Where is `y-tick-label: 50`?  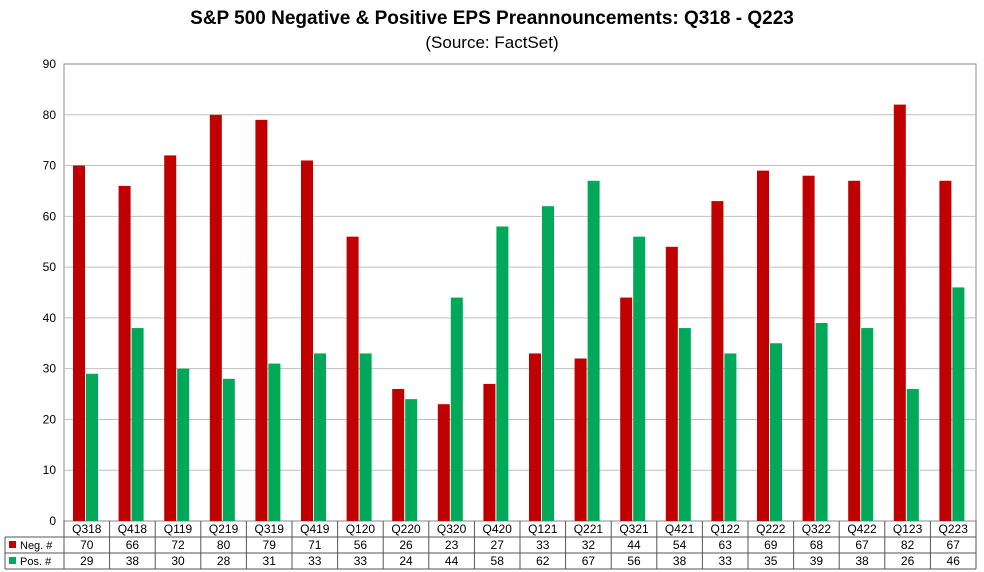
y-tick-label: 50 is located at coordinates (50, 267).